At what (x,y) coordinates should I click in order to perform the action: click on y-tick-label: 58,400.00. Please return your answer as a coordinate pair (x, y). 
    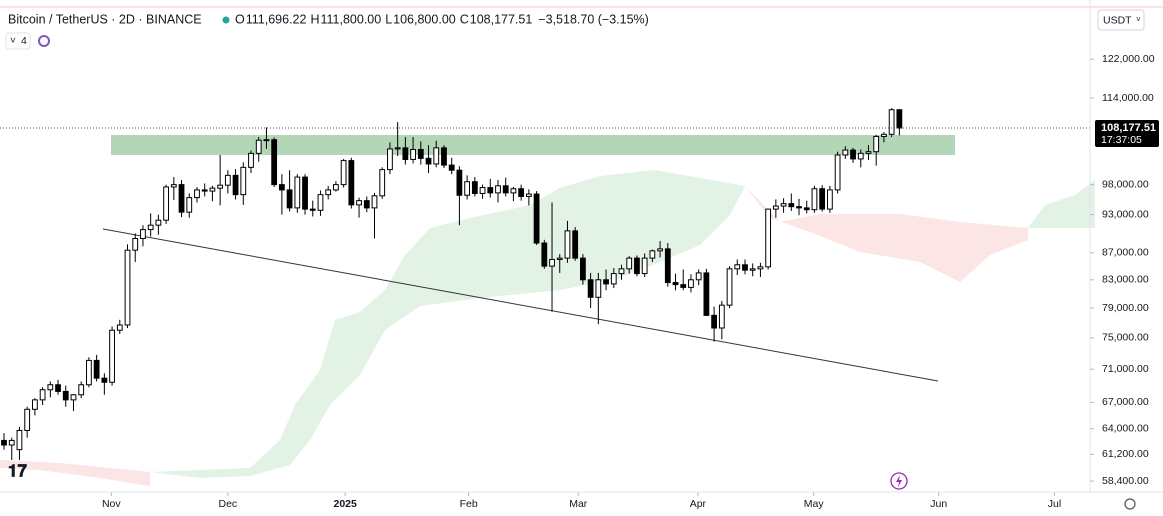
    Looking at the image, I should click on (1125, 481).